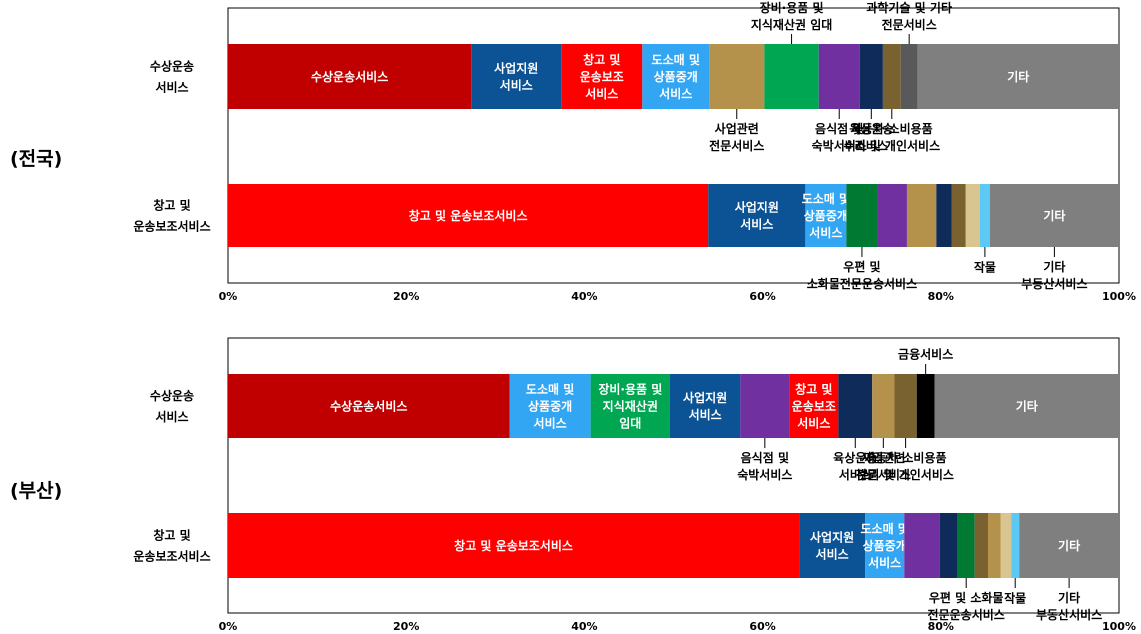 This screenshot has height=634, width=1141. Describe the element at coordinates (36, 491) in the screenshot. I see `region-label: (부산)` at that location.